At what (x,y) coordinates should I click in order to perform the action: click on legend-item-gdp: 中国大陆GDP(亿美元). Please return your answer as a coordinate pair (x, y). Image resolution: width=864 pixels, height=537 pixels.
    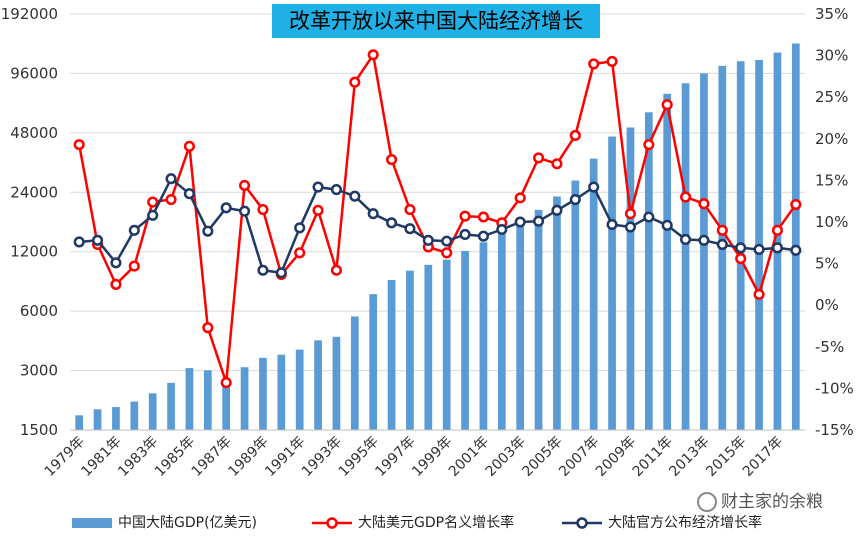
    Looking at the image, I should click on (164, 523).